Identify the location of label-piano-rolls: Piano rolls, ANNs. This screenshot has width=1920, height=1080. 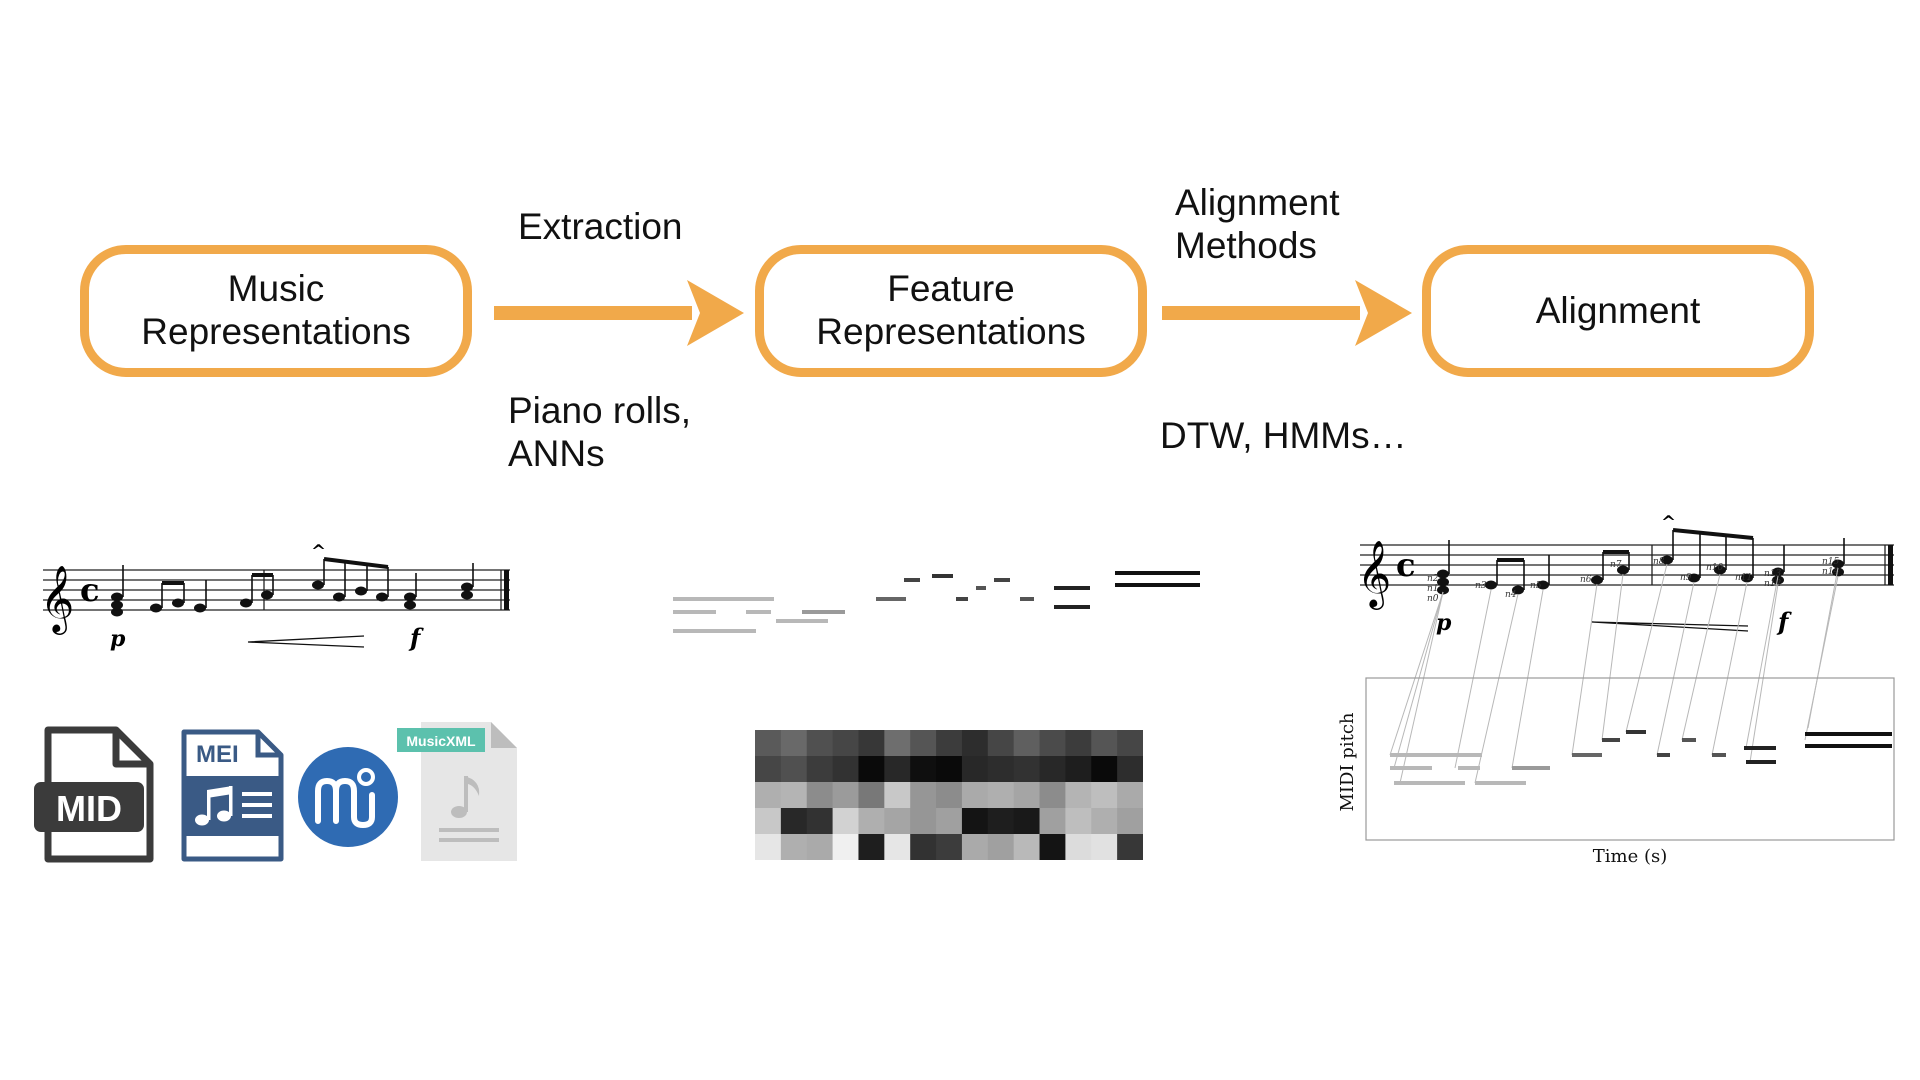
(599, 432).